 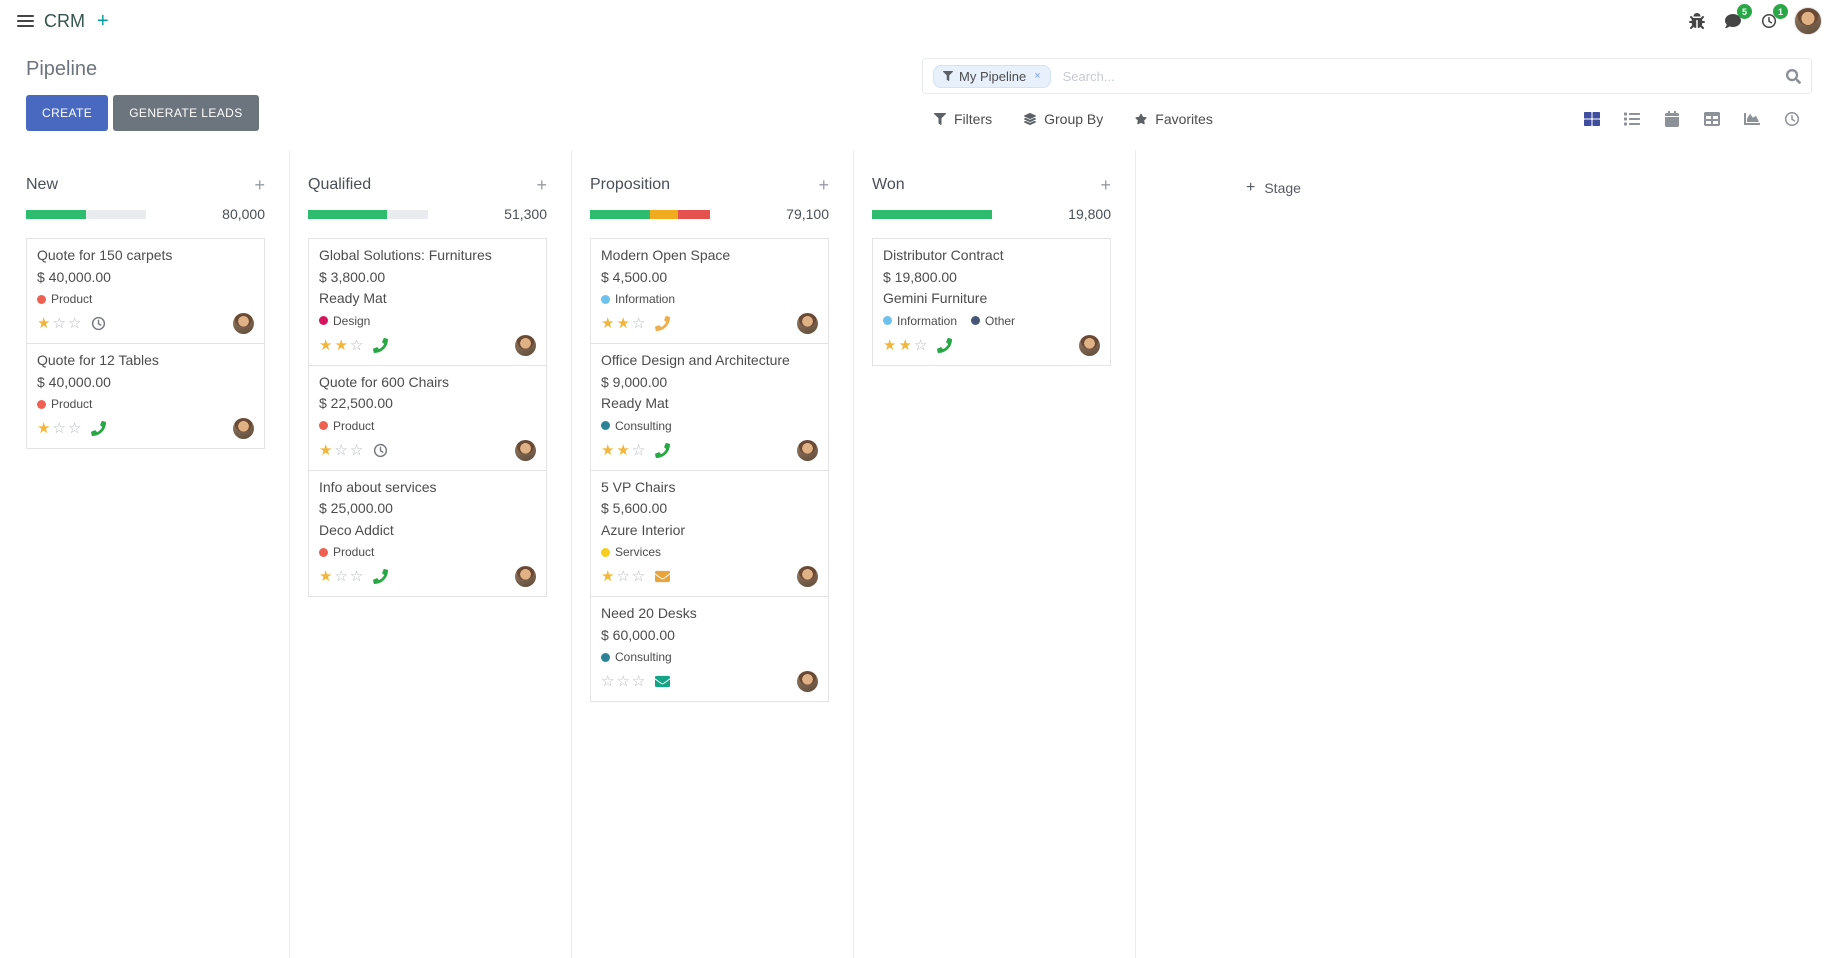 I want to click on view-switch-activity, so click(x=1792, y=119).